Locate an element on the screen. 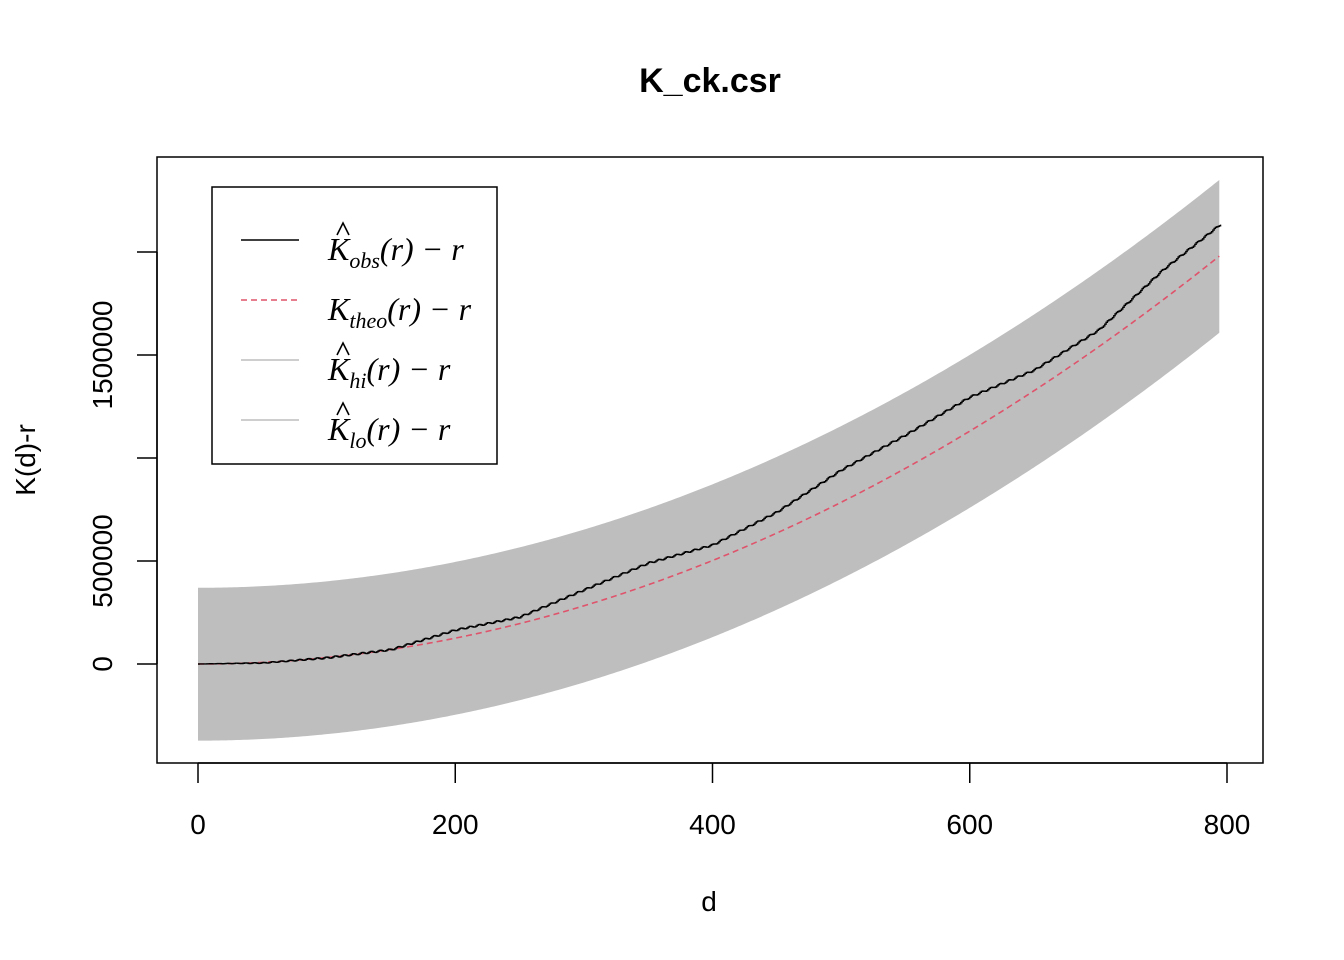  legend-label-obs: Kobs(r) − r is located at coordinates (395, 252).